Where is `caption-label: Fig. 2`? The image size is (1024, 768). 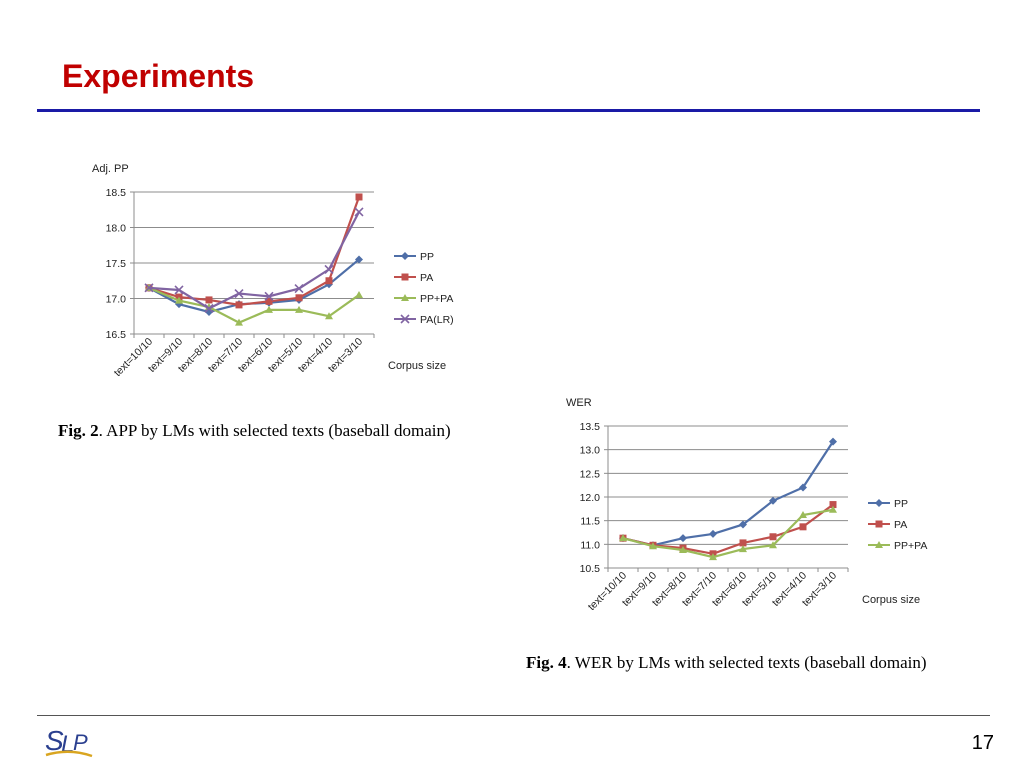
caption-label: Fig. 2 is located at coordinates (78, 430).